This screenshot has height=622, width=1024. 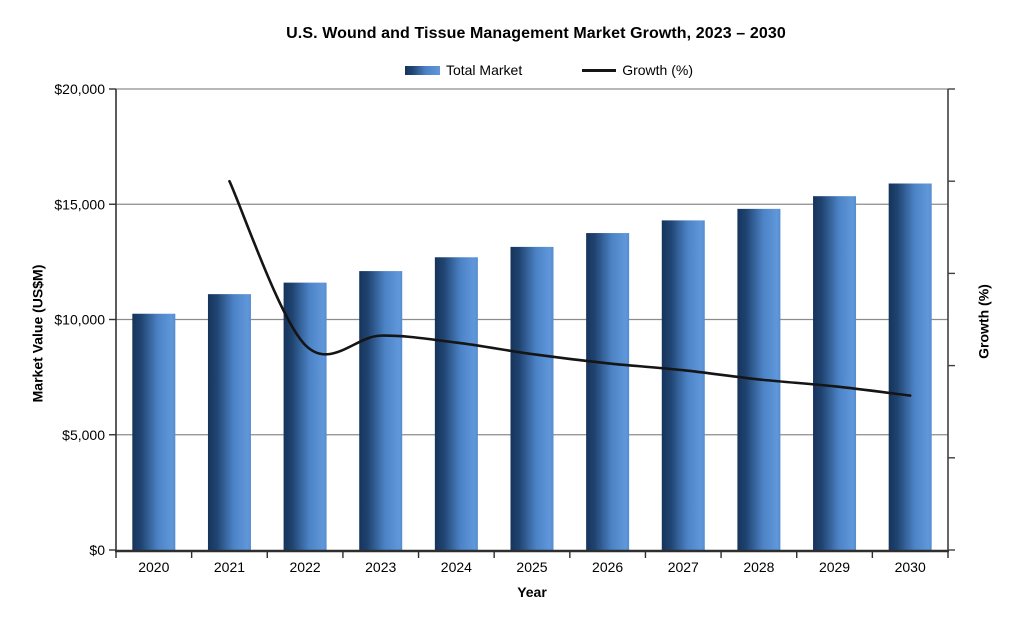 I want to click on line-swatch-icon, so click(x=599, y=70).